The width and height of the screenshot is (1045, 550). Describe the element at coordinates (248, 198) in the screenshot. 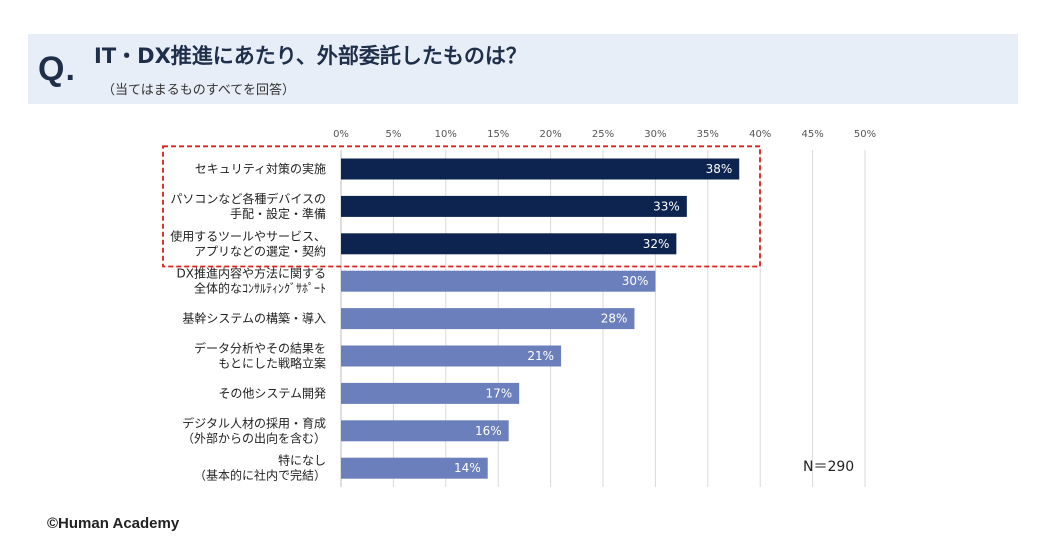

I see `category-label-line: パソコンなど各種デバイスの` at that location.